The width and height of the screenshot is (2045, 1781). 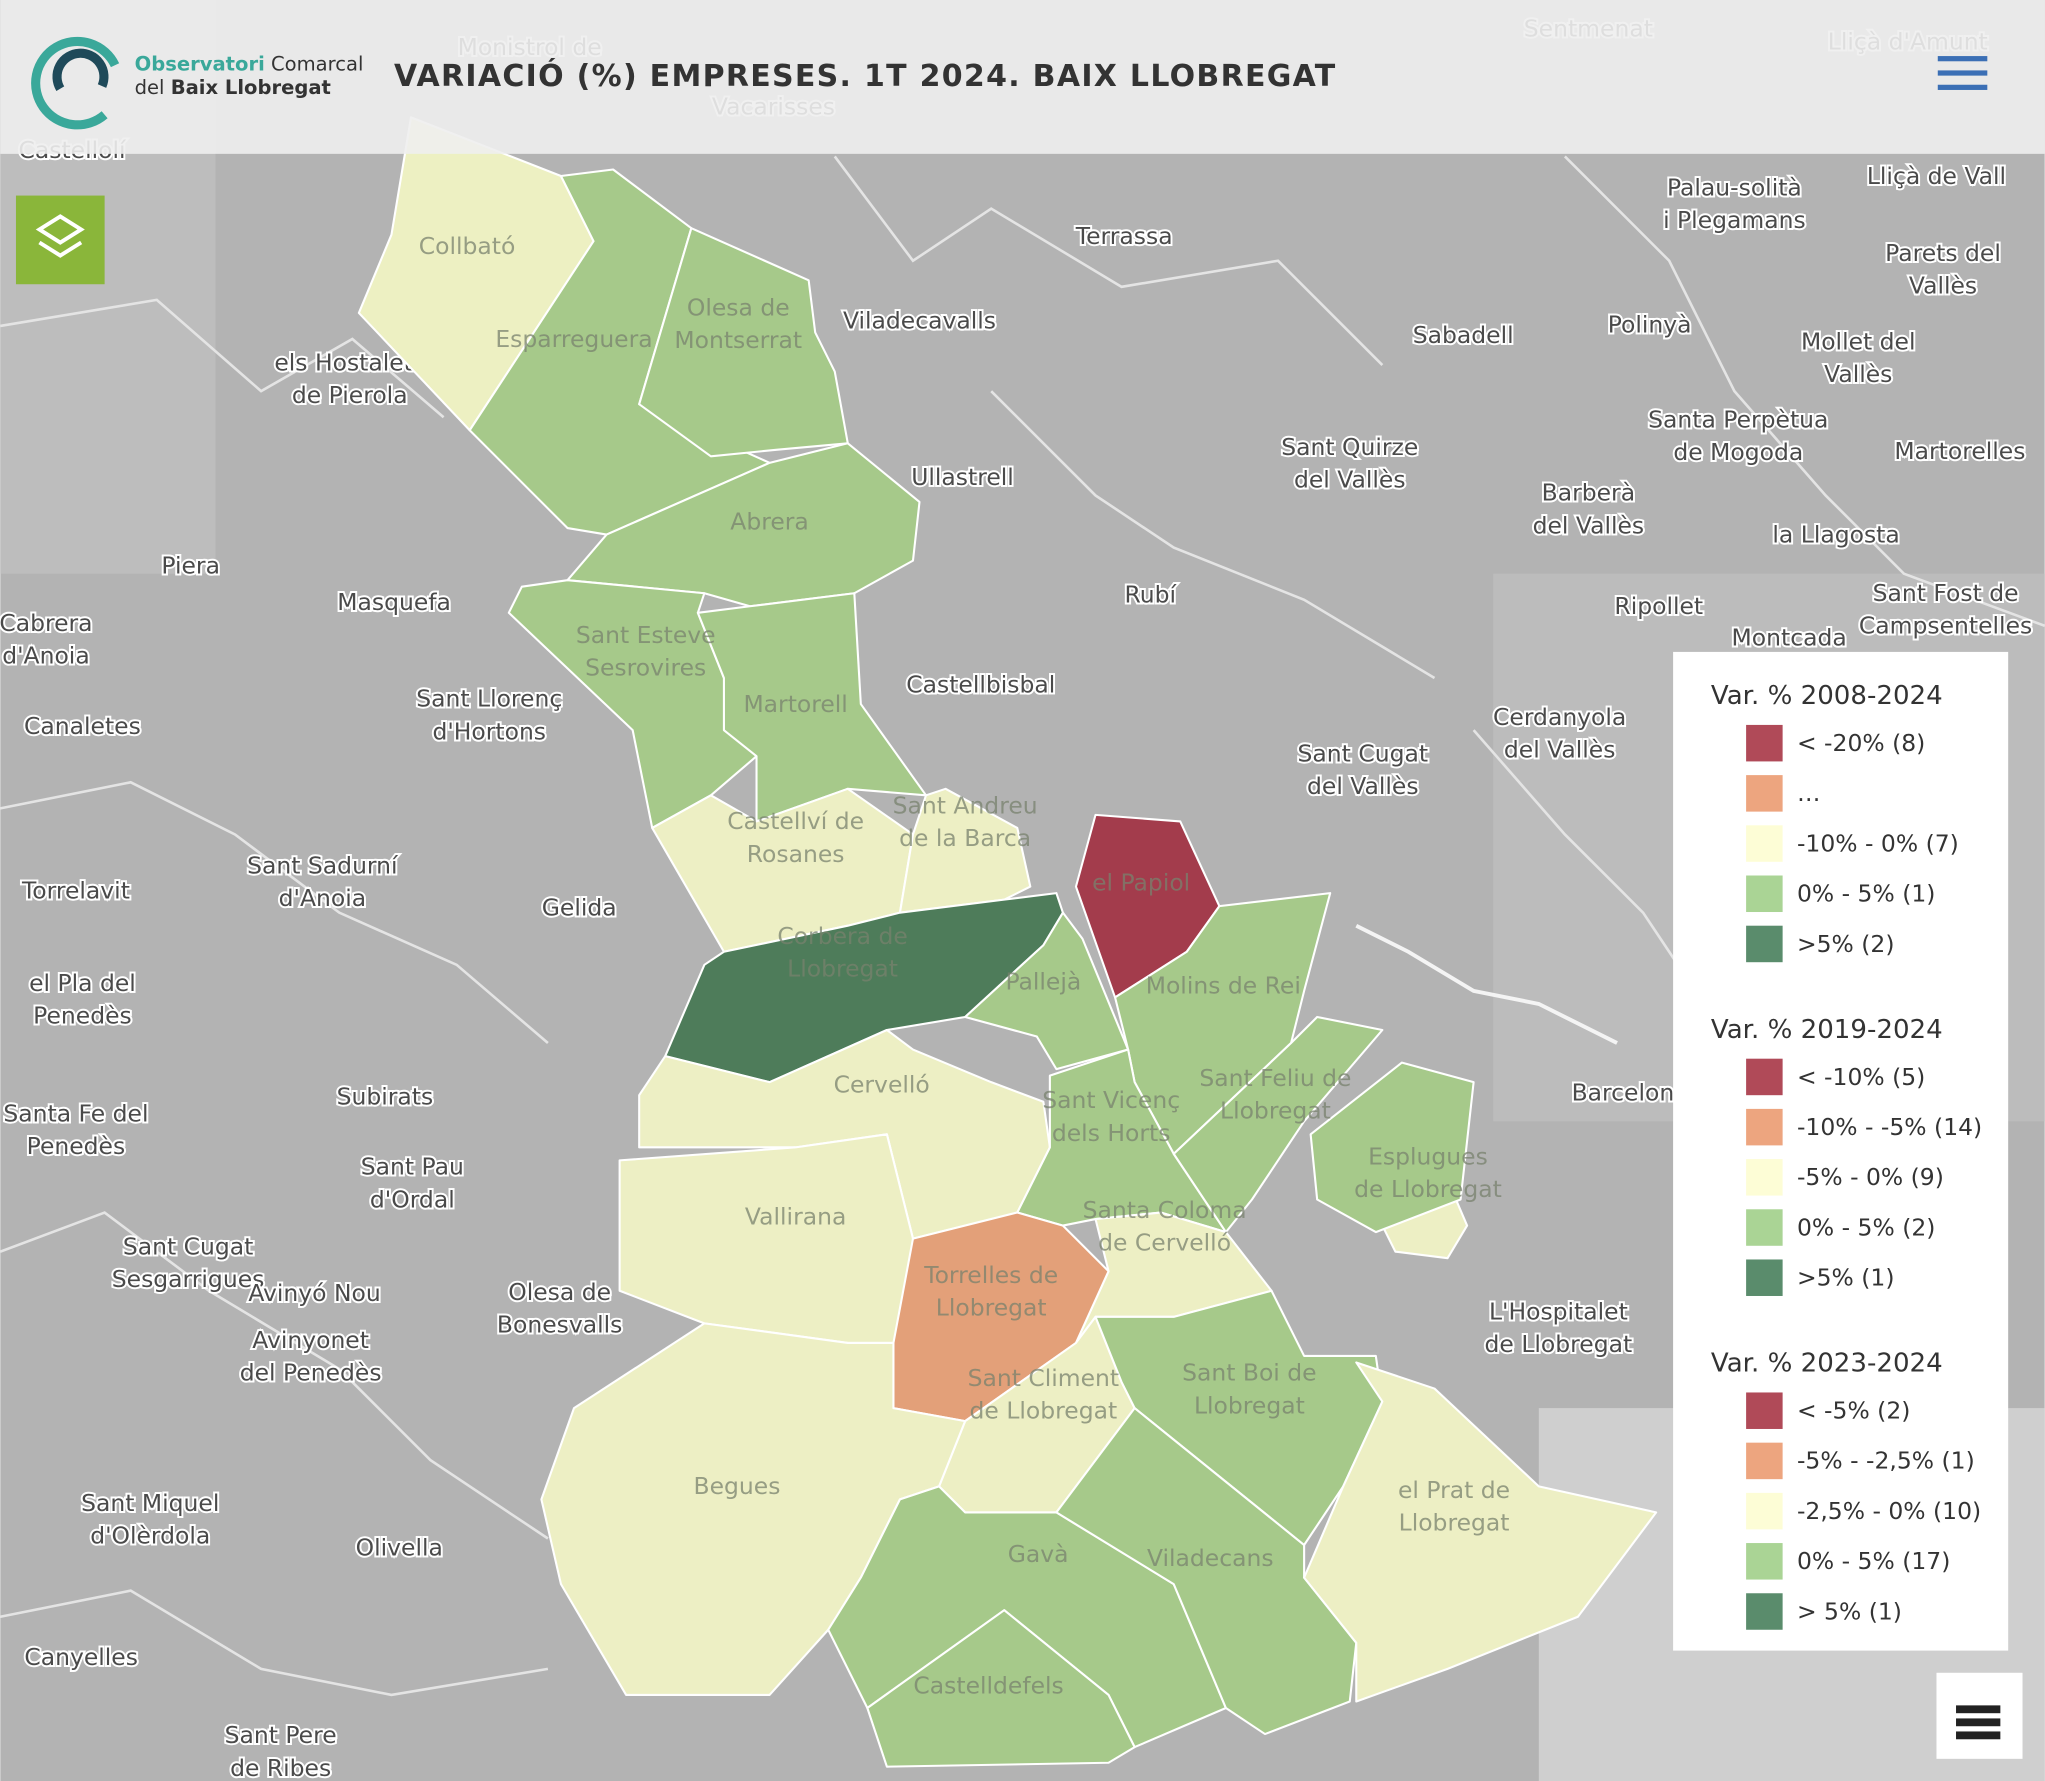 What do you see at coordinates (1846, 944) in the screenshot?
I see `legend-label: >5% (2)` at bounding box center [1846, 944].